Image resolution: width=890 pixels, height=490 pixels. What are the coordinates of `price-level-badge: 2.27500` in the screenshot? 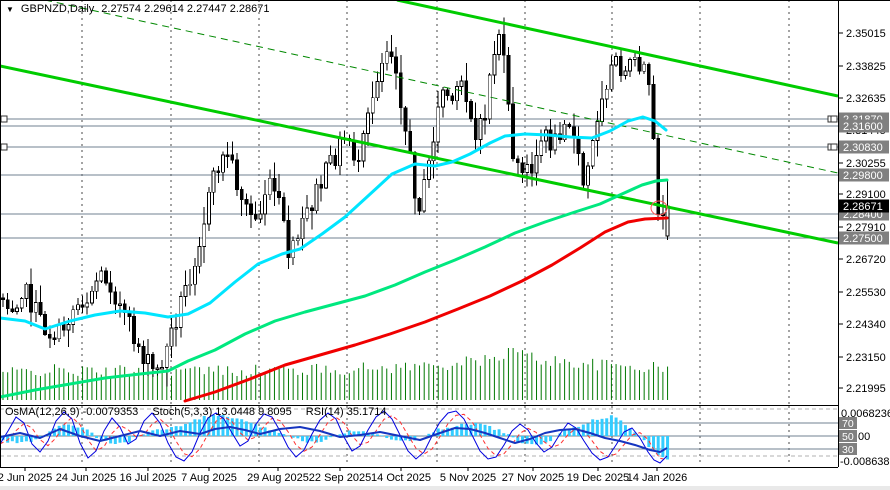 It's located at (863, 239).